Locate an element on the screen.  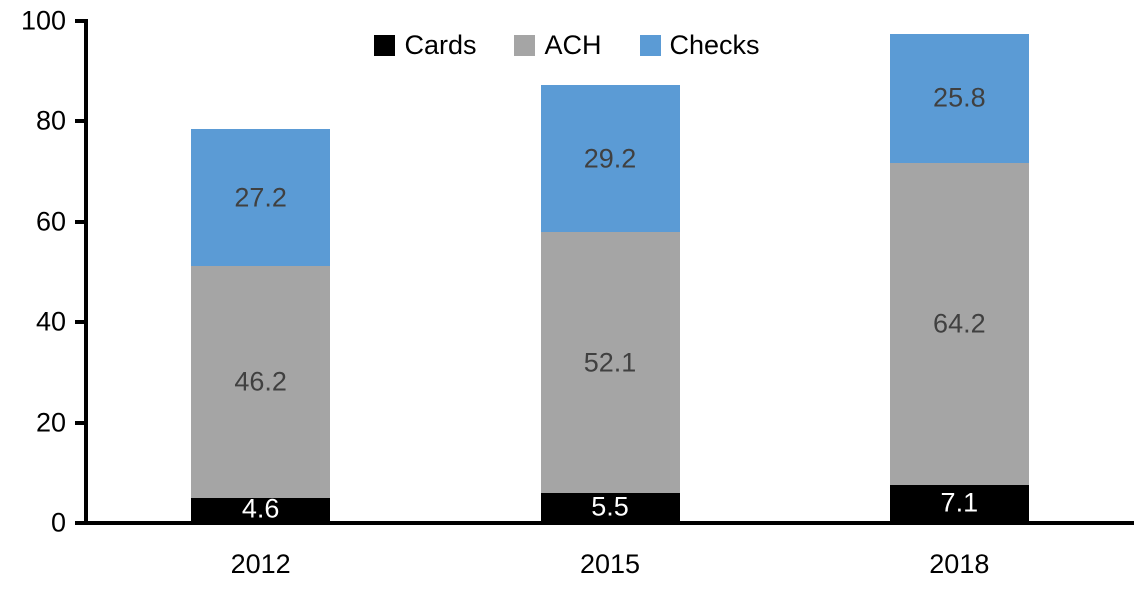
data-label-ach-2012: 46.2 is located at coordinates (260, 381).